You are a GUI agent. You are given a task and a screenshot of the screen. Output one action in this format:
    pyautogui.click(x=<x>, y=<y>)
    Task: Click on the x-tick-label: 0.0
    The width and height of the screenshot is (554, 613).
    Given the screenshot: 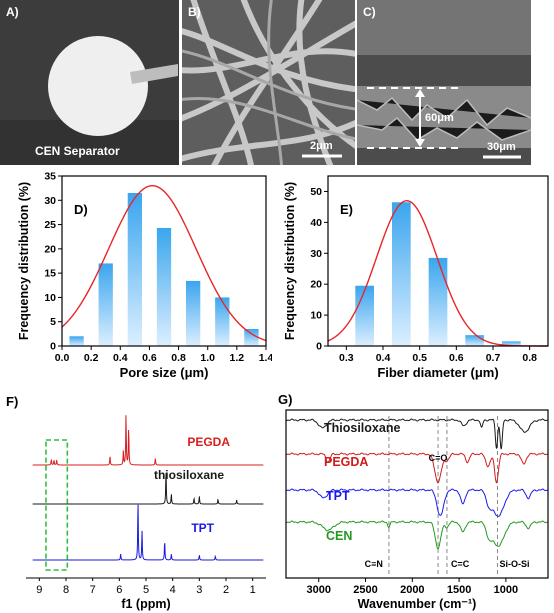 What is the action you would take?
    pyautogui.click(x=62, y=358)
    